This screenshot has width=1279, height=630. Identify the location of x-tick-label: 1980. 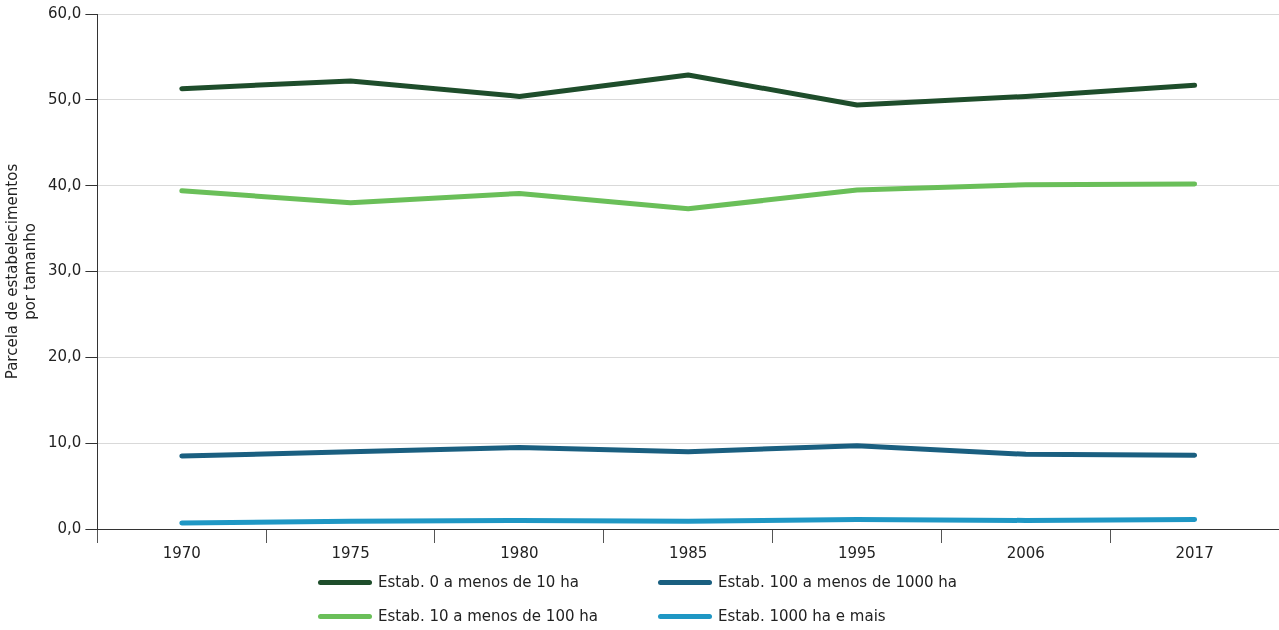
(519, 552).